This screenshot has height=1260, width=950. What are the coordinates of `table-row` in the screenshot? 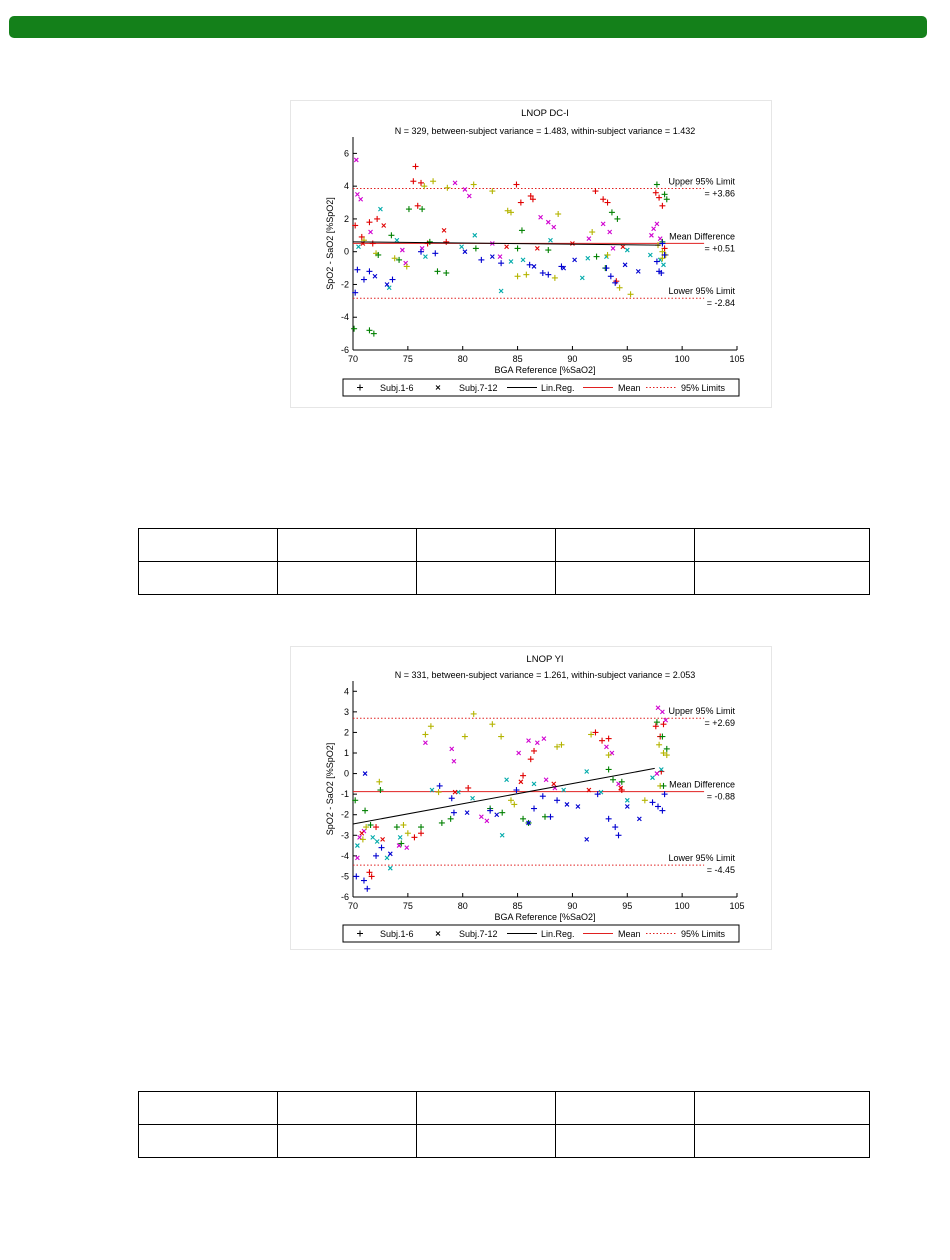 It's located at (504, 545).